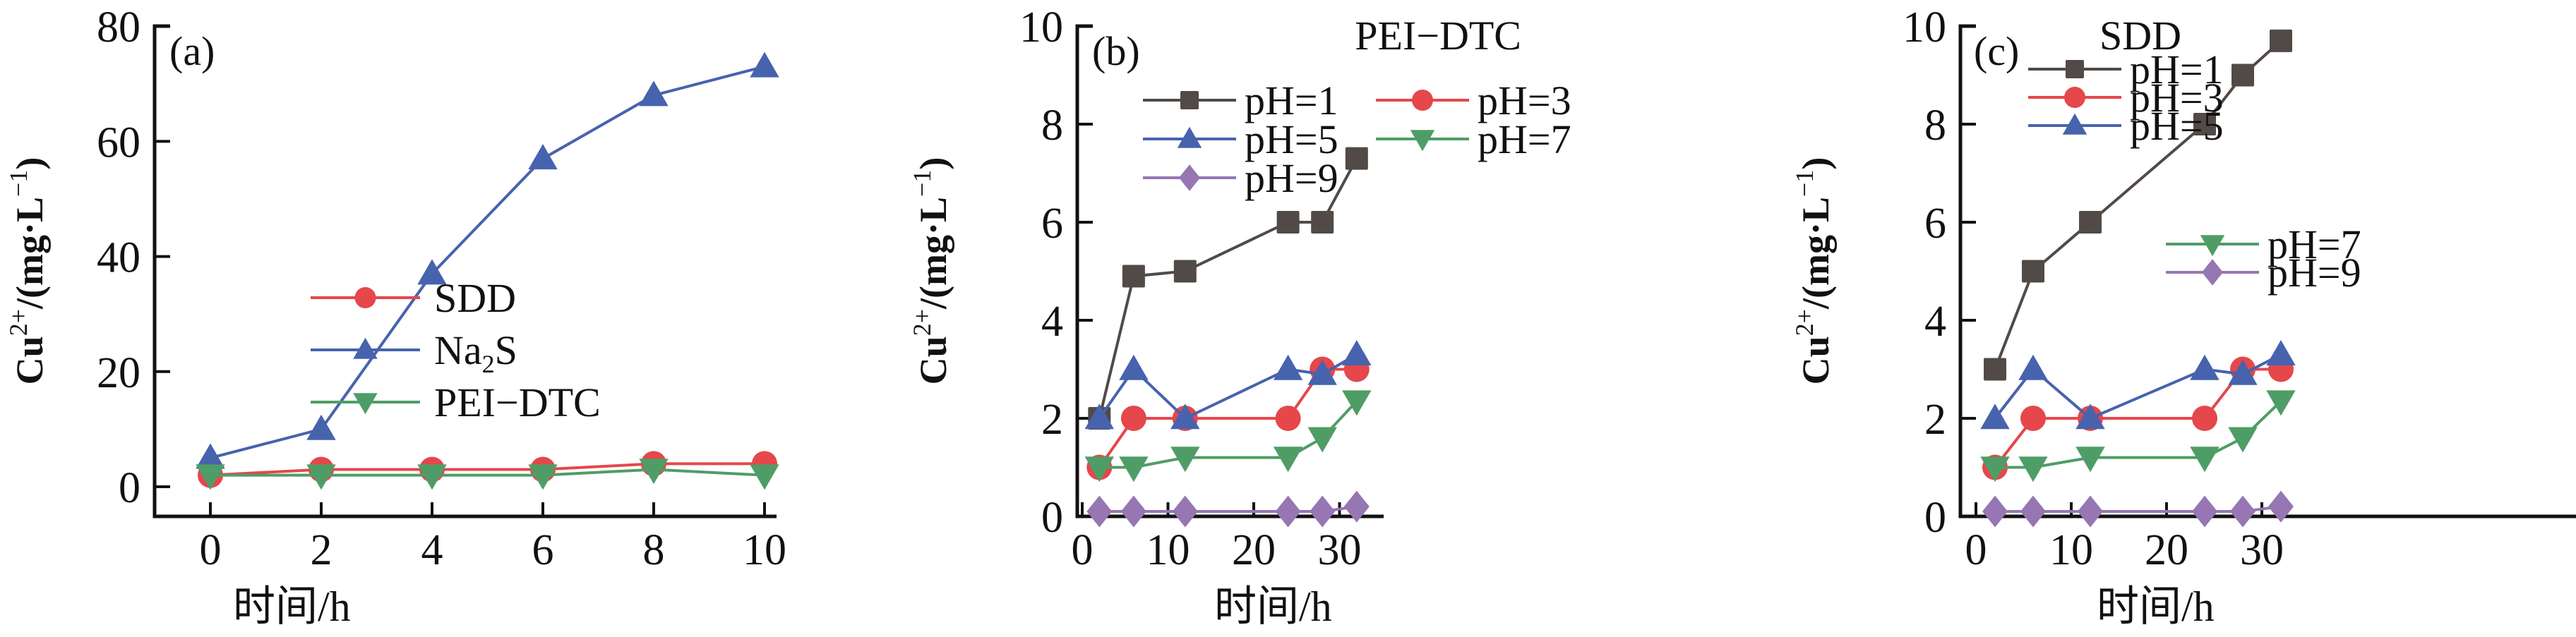 The width and height of the screenshot is (2576, 637). Describe the element at coordinates (1935, 126) in the screenshot. I see `y-tick-label: 8` at that location.